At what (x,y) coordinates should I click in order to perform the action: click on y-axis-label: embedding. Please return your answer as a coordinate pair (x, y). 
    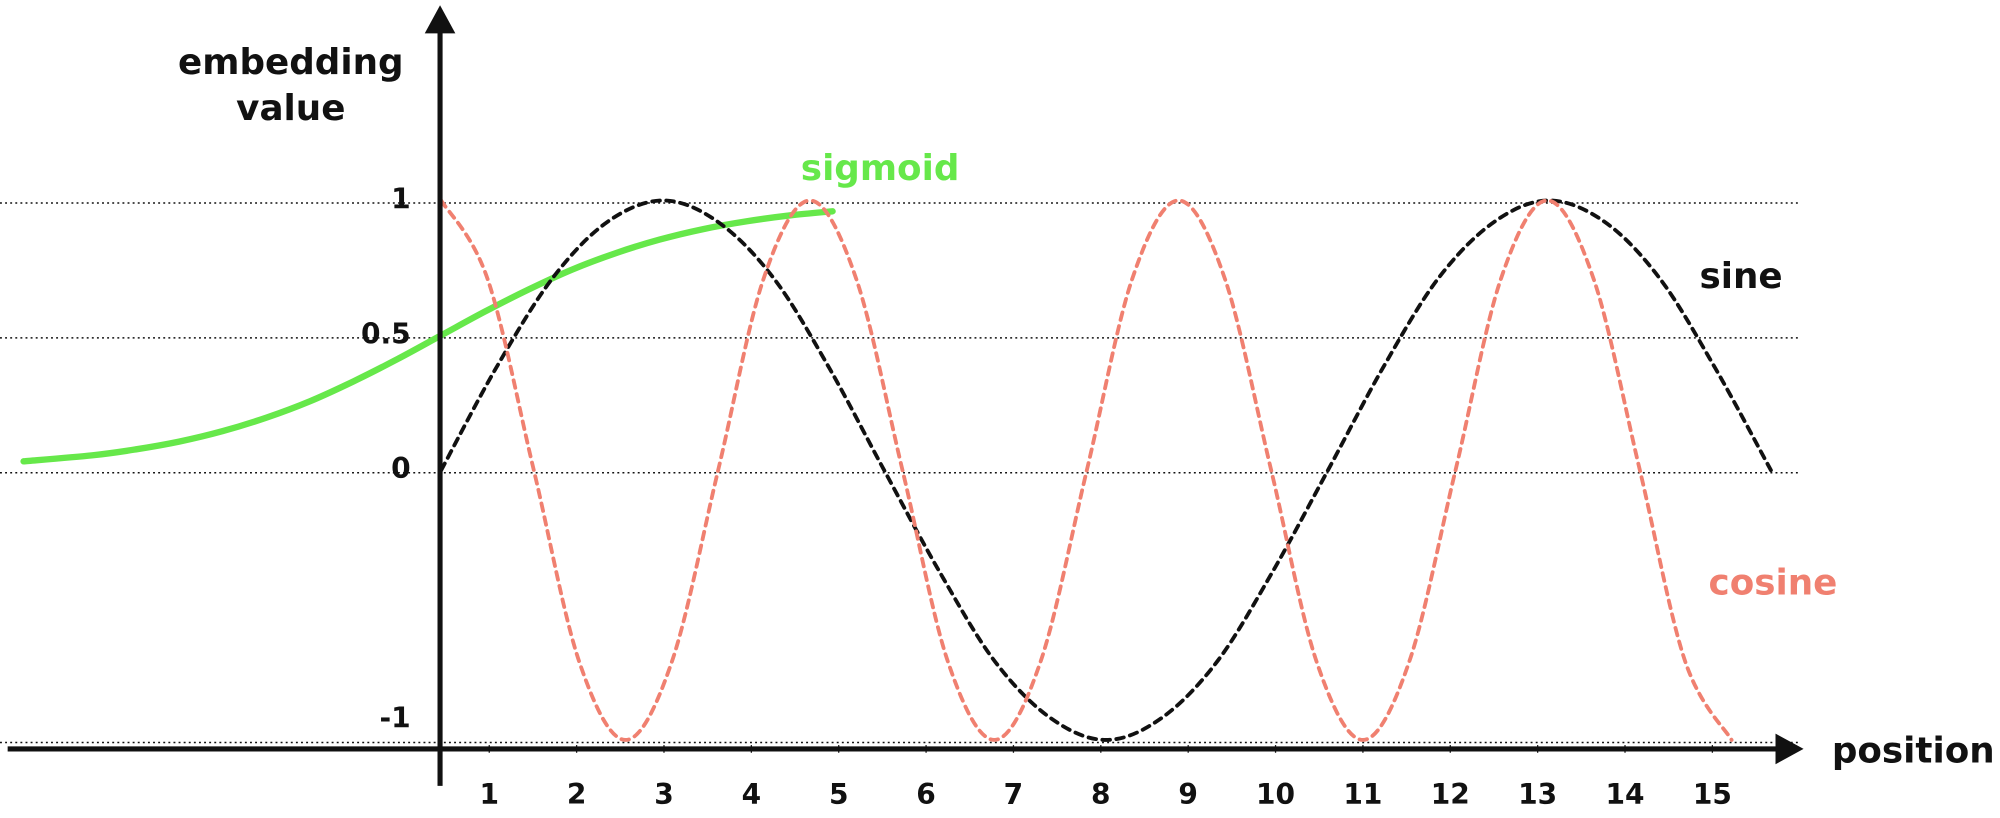
    Looking at the image, I should click on (291, 62).